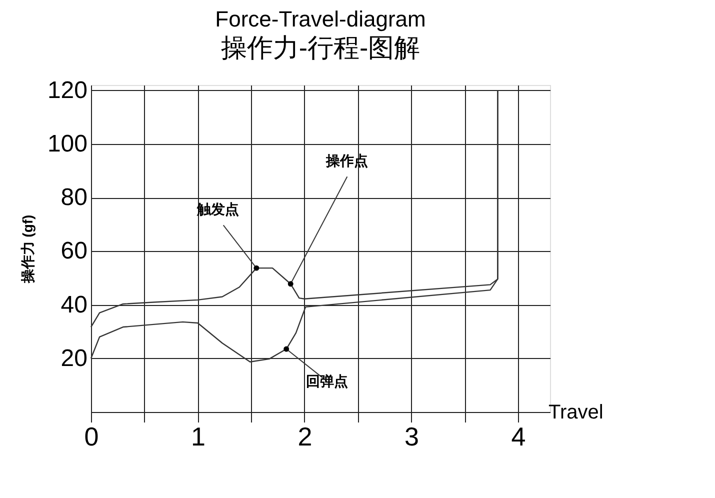  Describe the element at coordinates (74, 251) in the screenshot. I see `y-tick-label: 60` at that location.